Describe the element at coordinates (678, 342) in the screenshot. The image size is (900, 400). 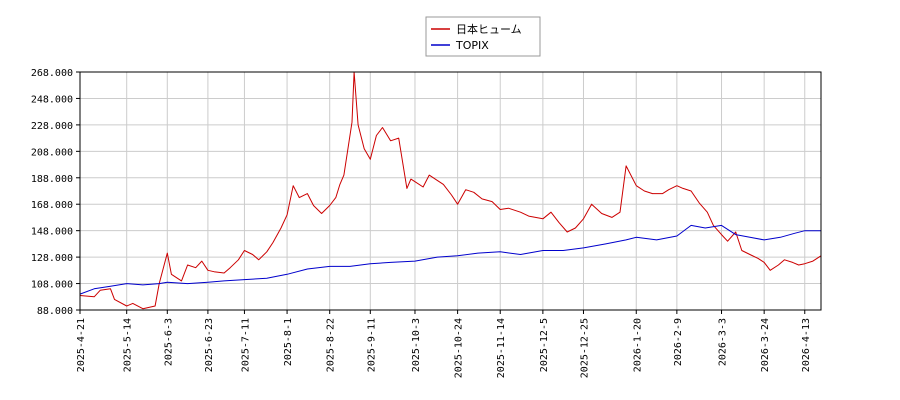
I see `x-tick-label: 2026-2-9` at that location.